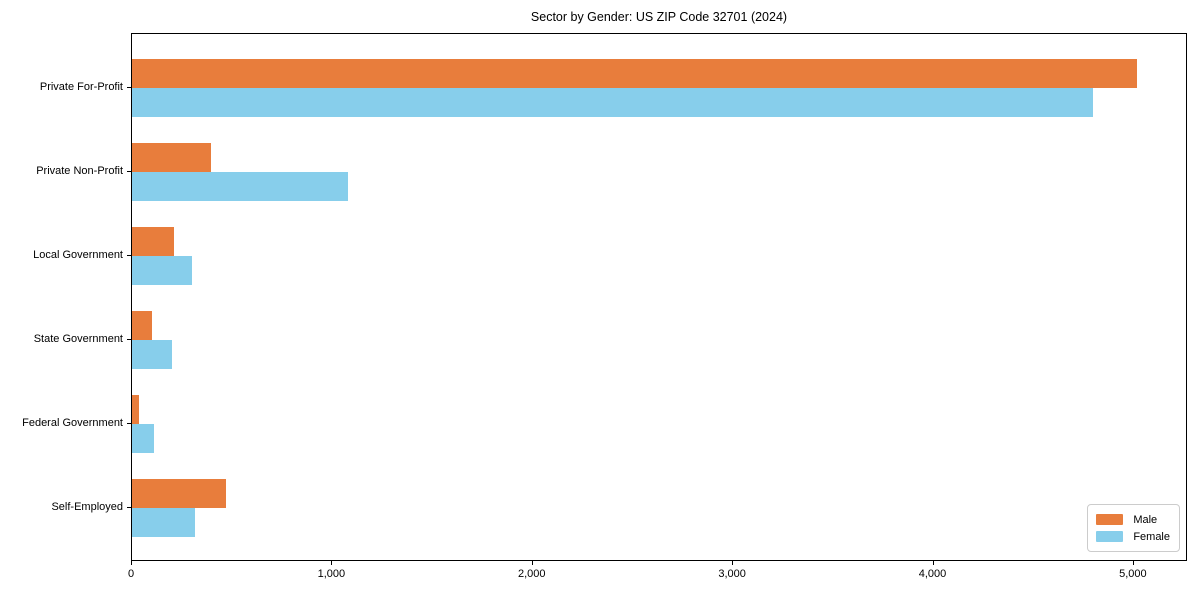 This screenshot has height=600, width=1200. Describe the element at coordinates (79, 171) in the screenshot. I see `y-tick-label: Private Non-Profit` at that location.